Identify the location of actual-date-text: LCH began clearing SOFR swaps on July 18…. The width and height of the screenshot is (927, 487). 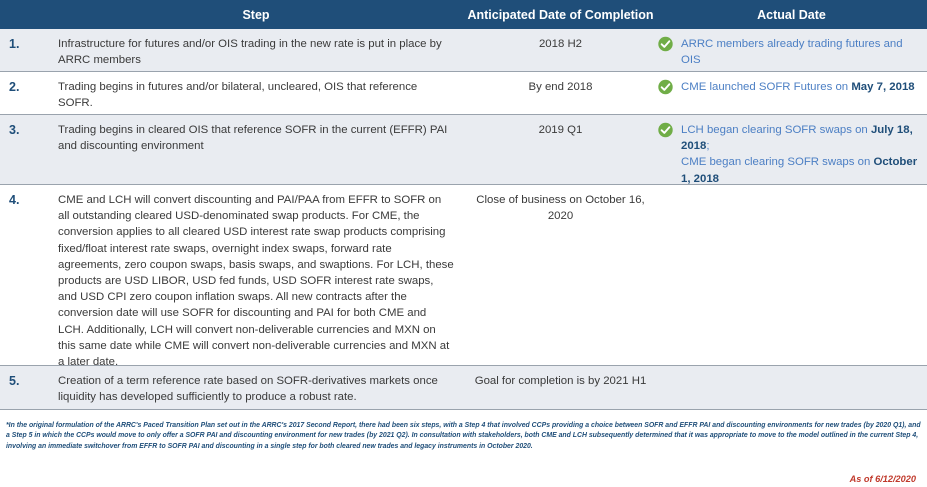
(800, 153).